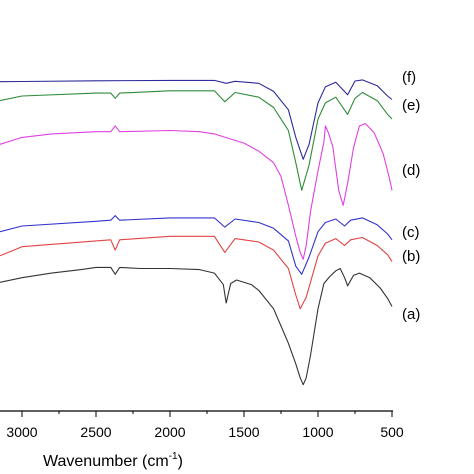 This screenshot has height=474, width=474. What do you see at coordinates (411, 256) in the screenshot?
I see `series-label-4: (b)` at bounding box center [411, 256].